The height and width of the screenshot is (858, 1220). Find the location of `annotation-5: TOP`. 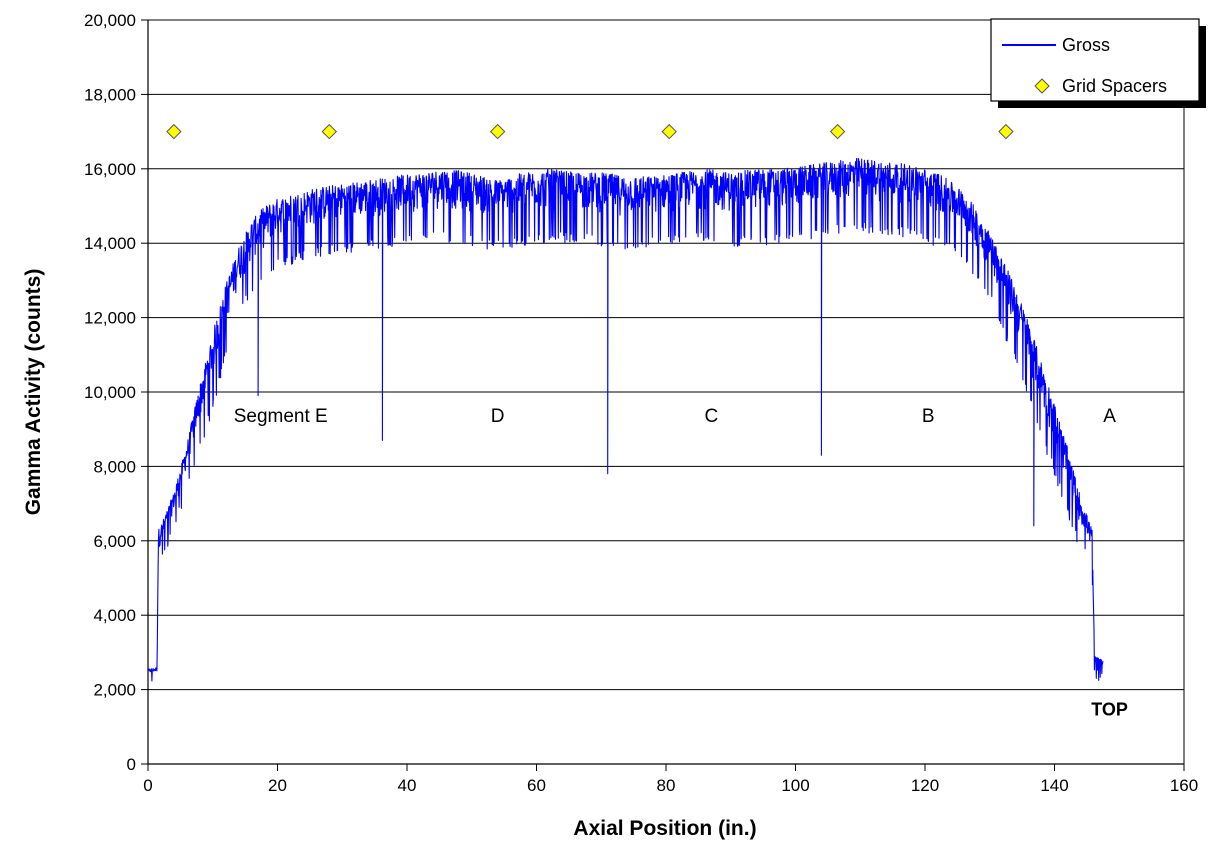

annotation-5: TOP is located at coordinates (1109, 710).